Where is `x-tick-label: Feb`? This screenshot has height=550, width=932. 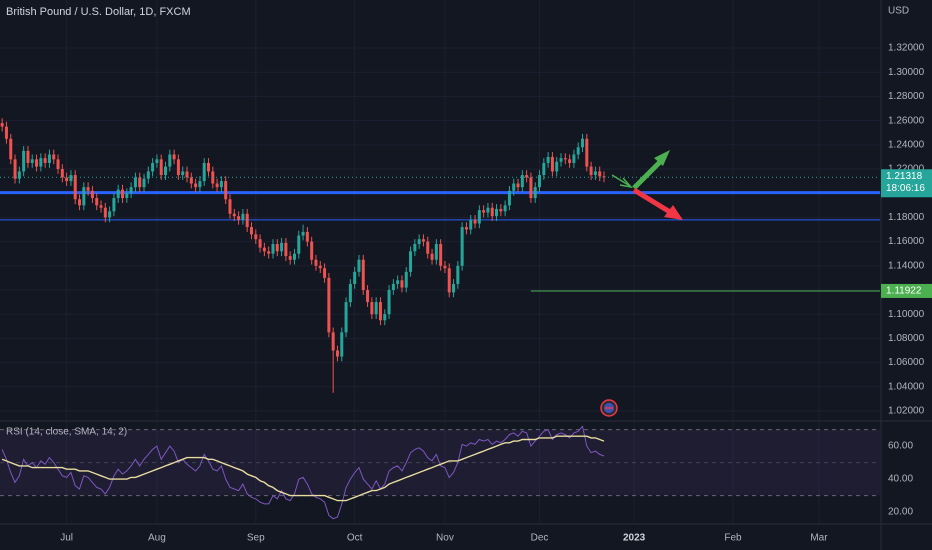
x-tick-label: Feb is located at coordinates (733, 538).